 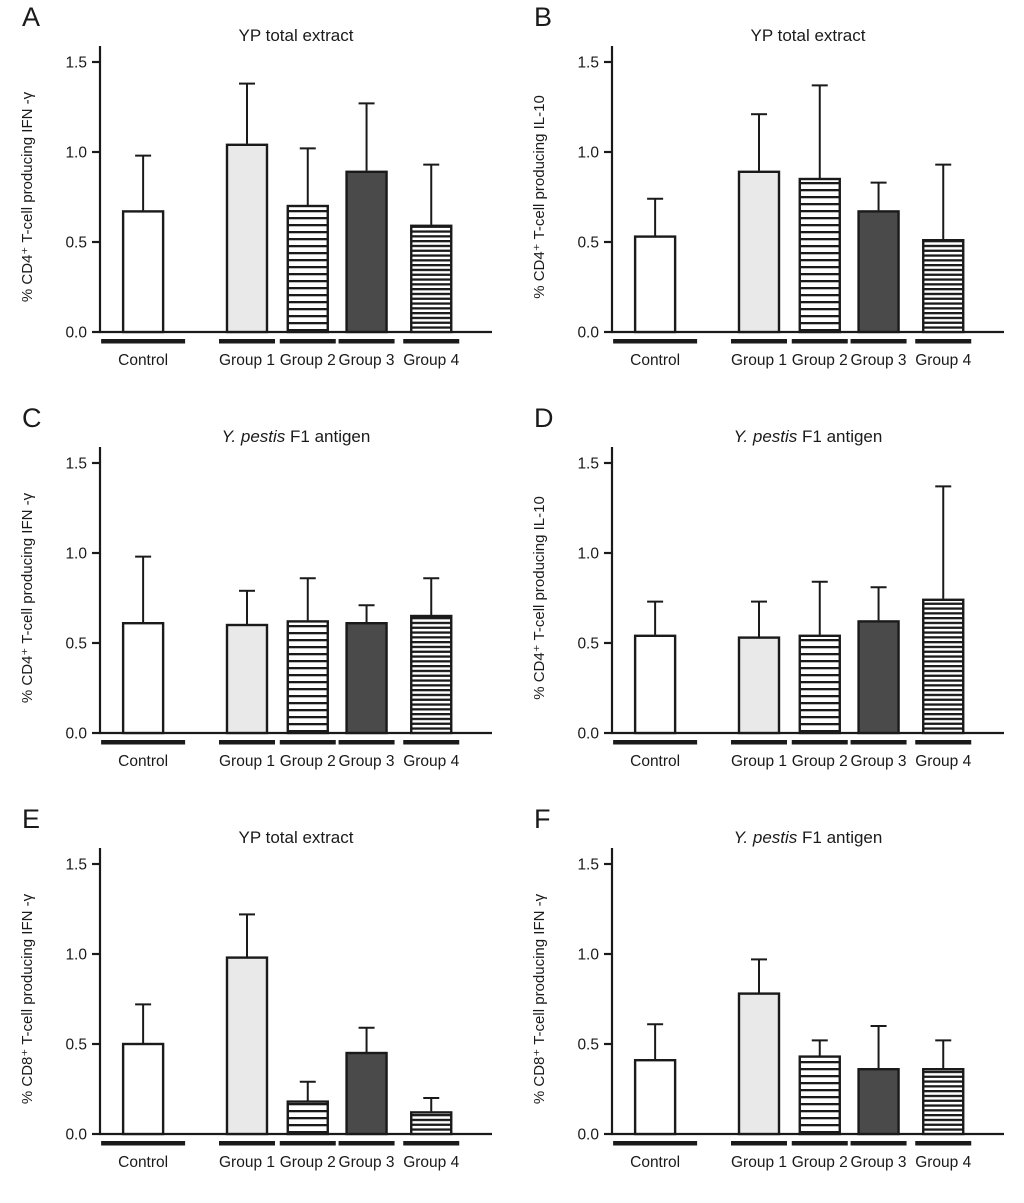 I want to click on chart-title-rest: YP total extract, so click(x=296, y=35).